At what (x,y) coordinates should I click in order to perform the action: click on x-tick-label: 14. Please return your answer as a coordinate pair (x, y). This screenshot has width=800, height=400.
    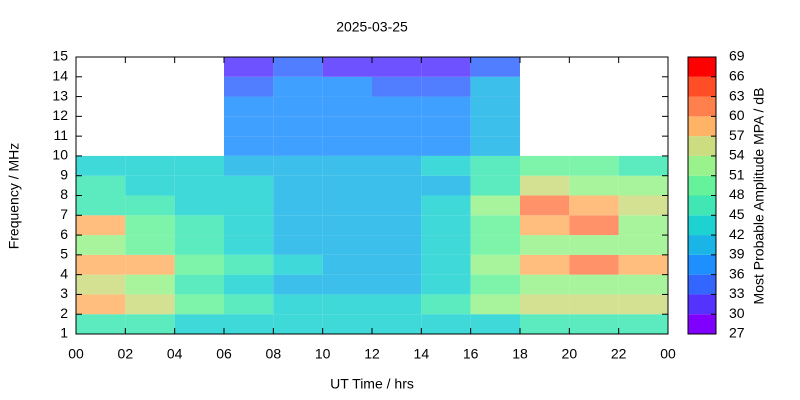
    Looking at the image, I should click on (422, 354).